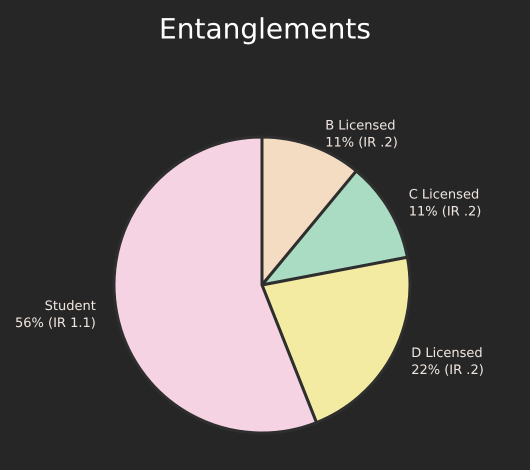 The height and width of the screenshot is (470, 530). What do you see at coordinates (444, 195) in the screenshot?
I see `slice-label: C Licensed` at bounding box center [444, 195].